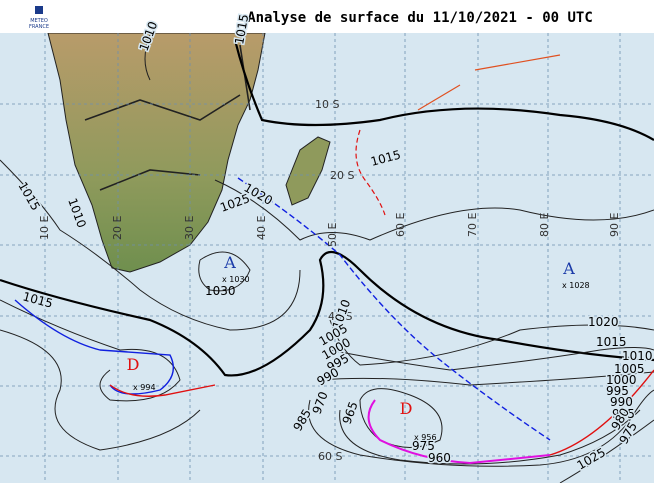 This screenshot has height=487, width=654. What do you see at coordinates (439, 458) in the screenshot?
I see `isobar-label: 960` at bounding box center [439, 458].